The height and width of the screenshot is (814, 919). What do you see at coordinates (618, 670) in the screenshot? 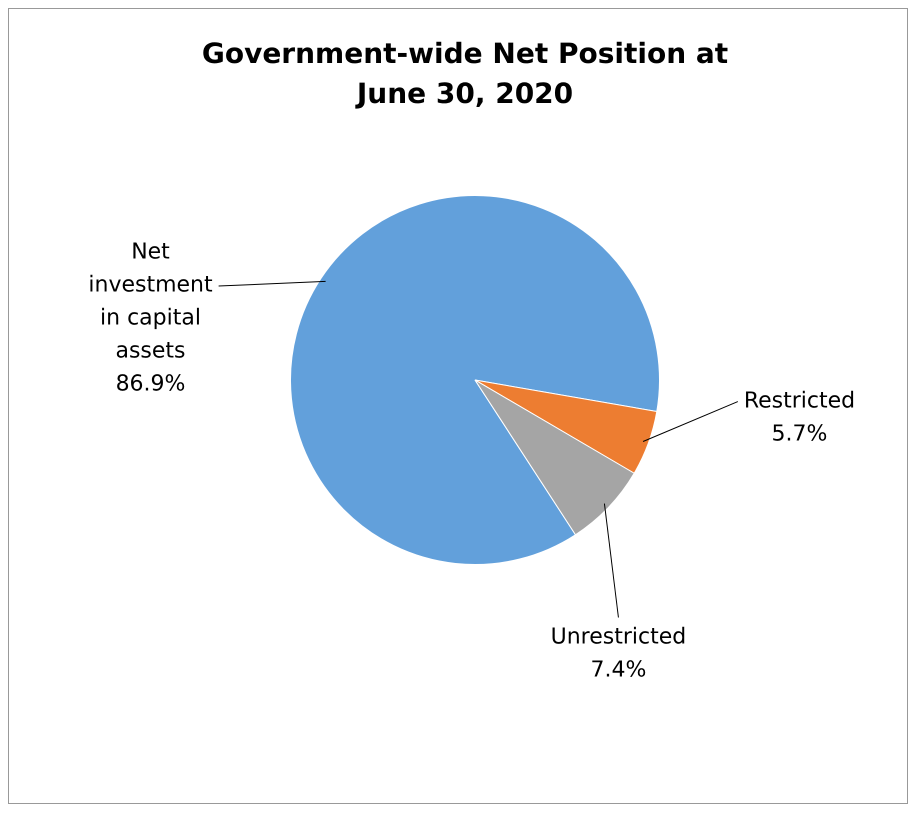
I see `data-label: 7.4%` at bounding box center [618, 670].